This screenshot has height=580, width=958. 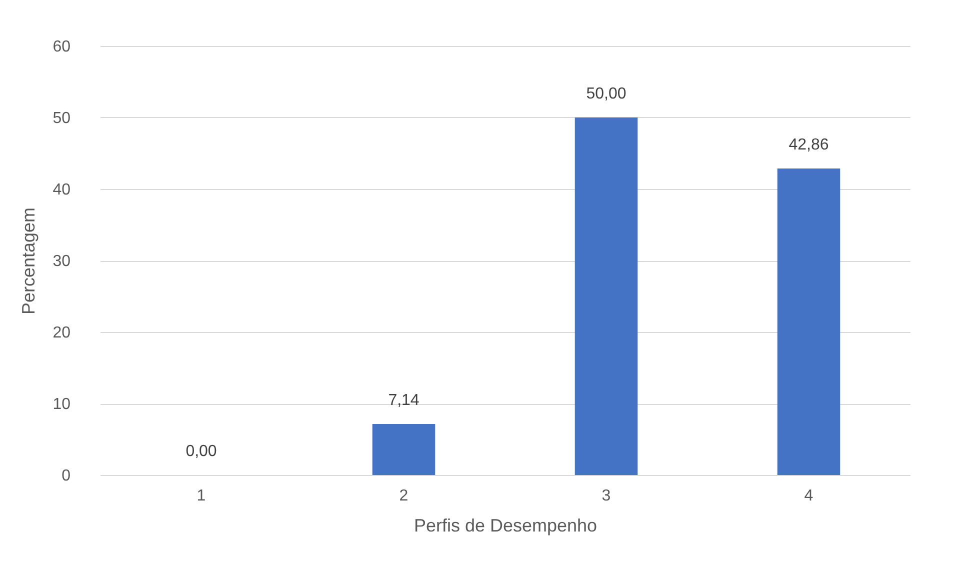 What do you see at coordinates (61, 333) in the screenshot?
I see `y-tick-label: 20` at bounding box center [61, 333].